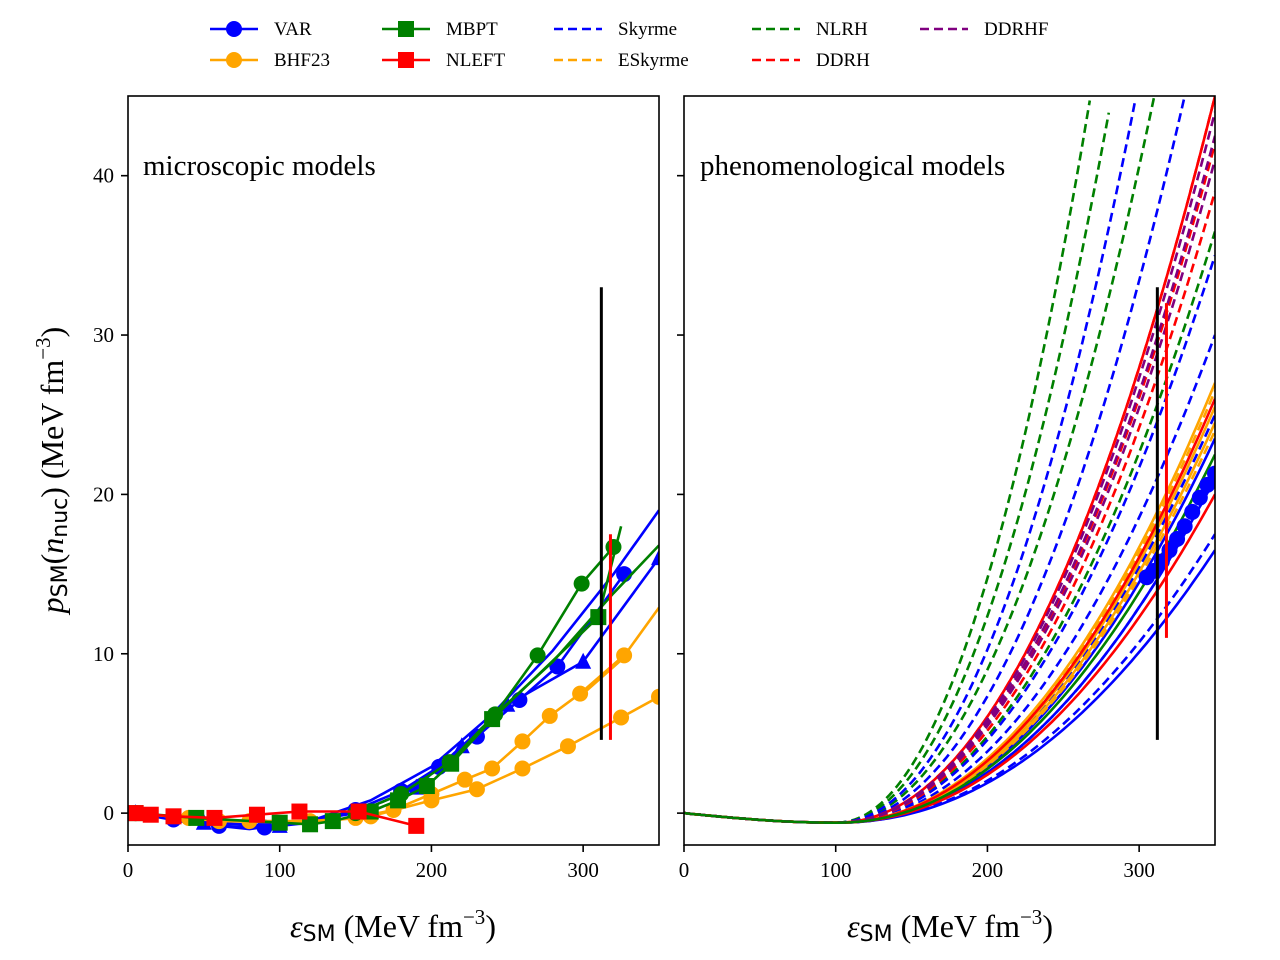 The width and height of the screenshot is (1280, 960). Describe the element at coordinates (52, 546) in the screenshot. I see `y-axis-label-arg: n` at that location.